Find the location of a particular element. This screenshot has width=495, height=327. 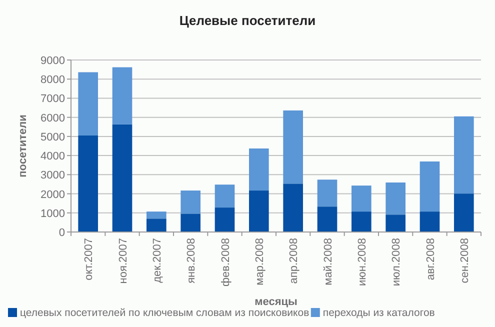

x-tick-label: фев.2008 is located at coordinates (226, 262).